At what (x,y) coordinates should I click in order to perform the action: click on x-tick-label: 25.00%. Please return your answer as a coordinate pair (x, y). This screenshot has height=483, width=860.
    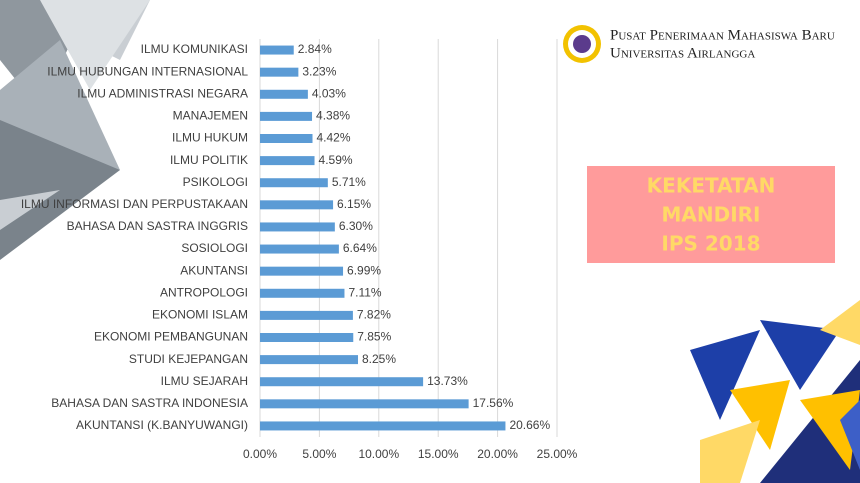
    Looking at the image, I should click on (557, 454).